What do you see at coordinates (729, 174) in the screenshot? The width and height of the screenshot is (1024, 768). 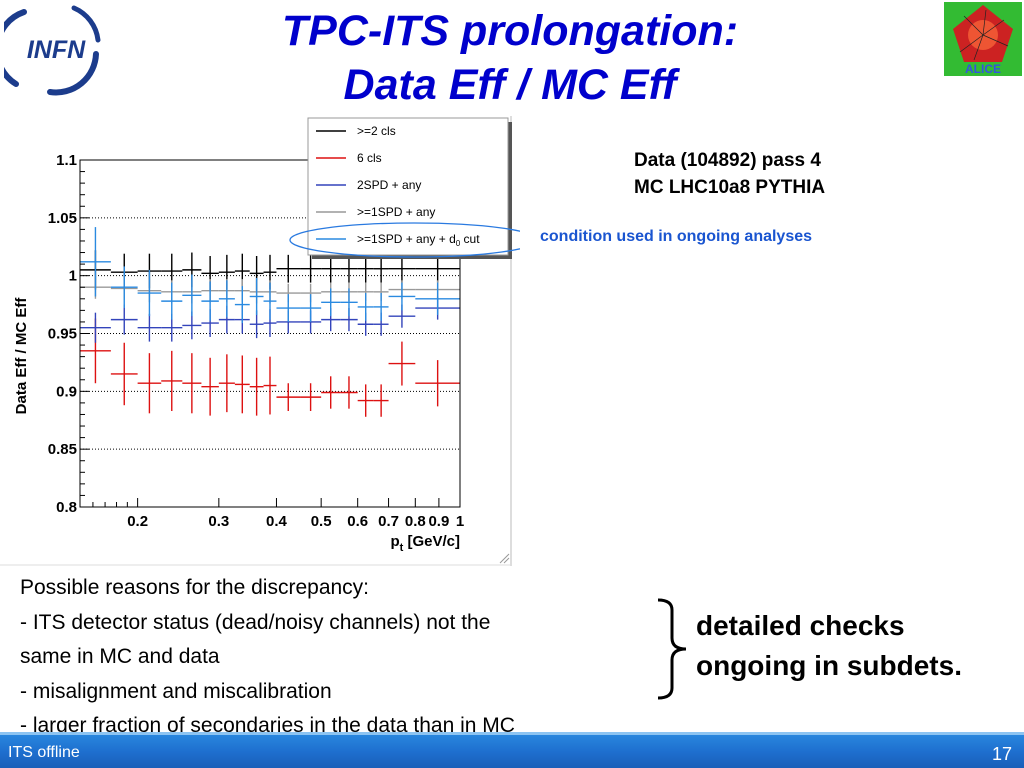 I see `data-info: Data (104892) pass 4 MC LHC10a8 PYTHIA` at bounding box center [729, 174].